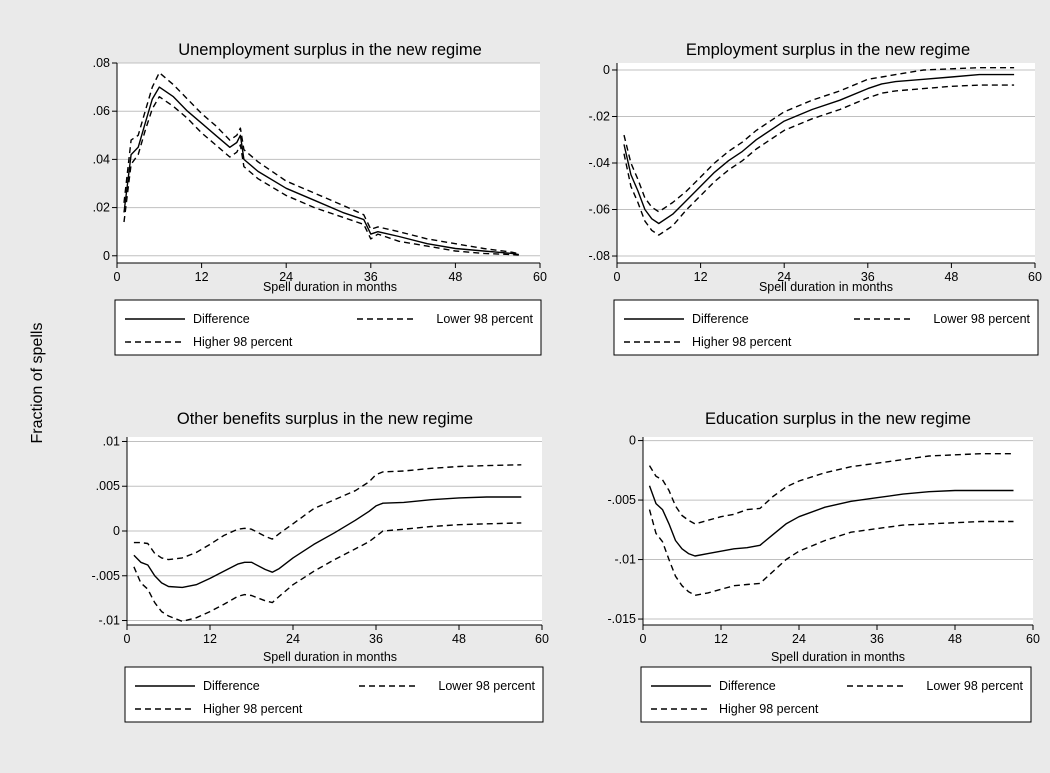 The height and width of the screenshot is (773, 1050). What do you see at coordinates (101, 208) in the screenshot?
I see `y-tick-label: .02` at bounding box center [101, 208].